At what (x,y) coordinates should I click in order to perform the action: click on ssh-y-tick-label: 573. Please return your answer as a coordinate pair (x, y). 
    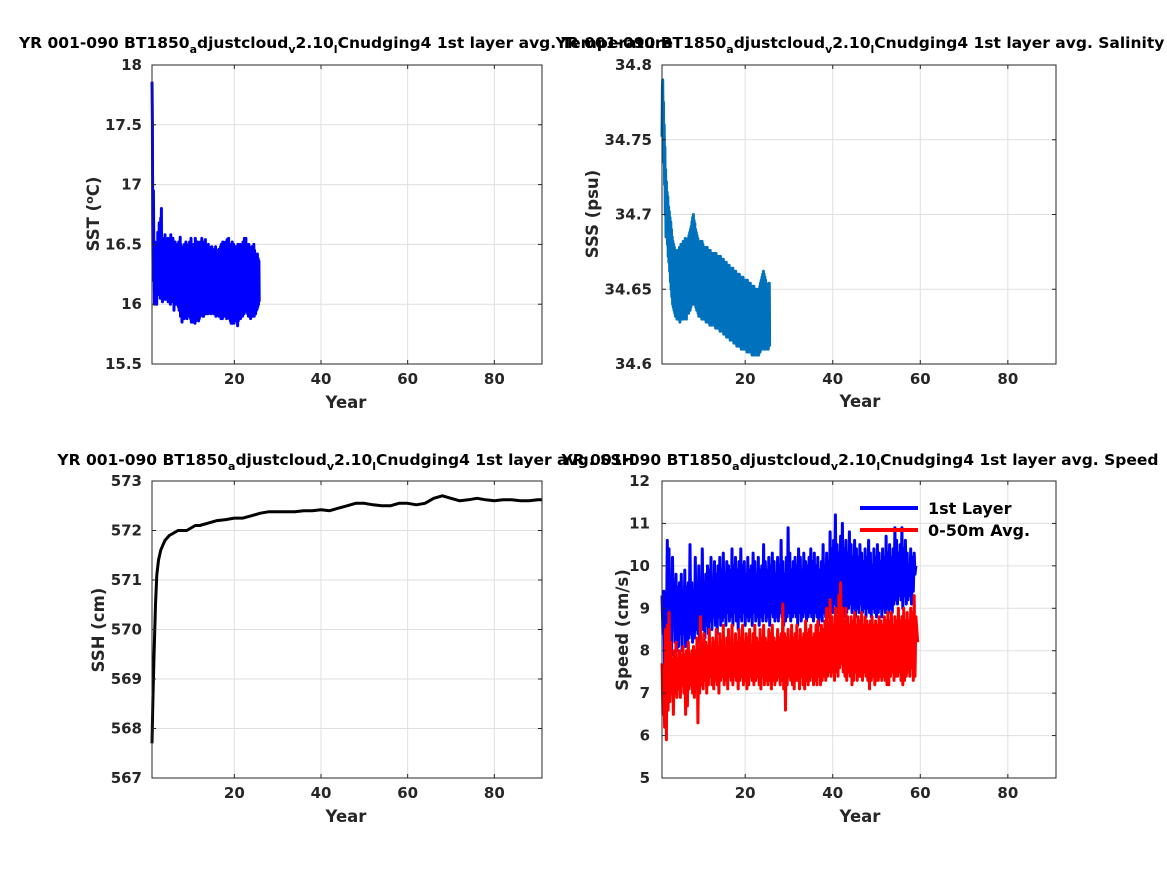
    Looking at the image, I should click on (126, 481).